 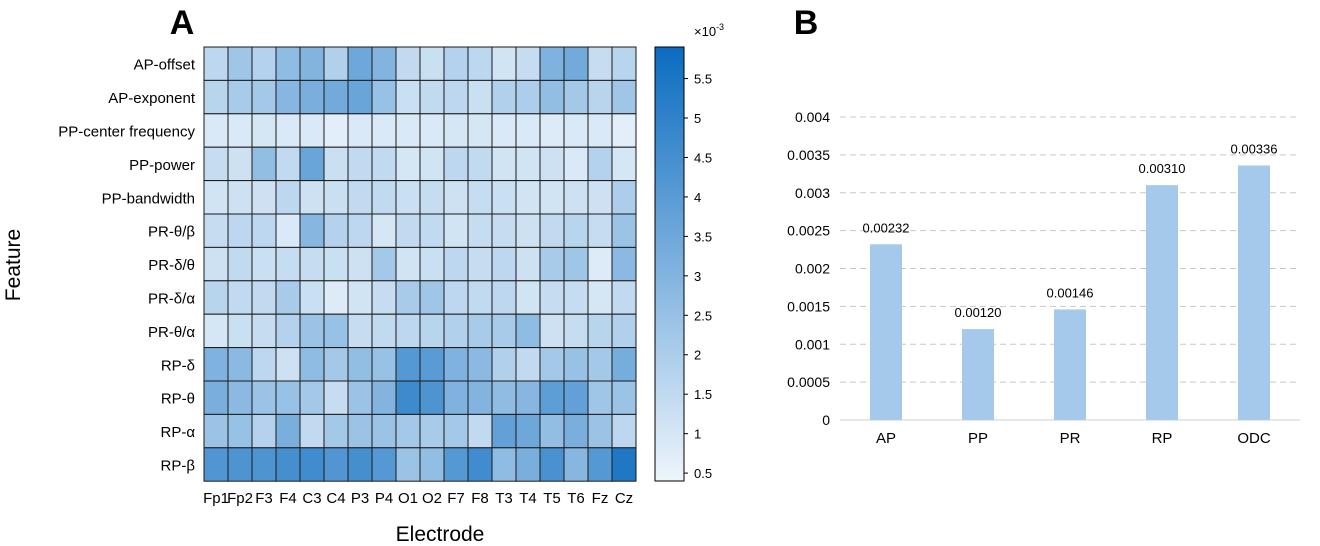 I want to click on bar-chart-y-tick-label: 0.0015, so click(x=808, y=306).